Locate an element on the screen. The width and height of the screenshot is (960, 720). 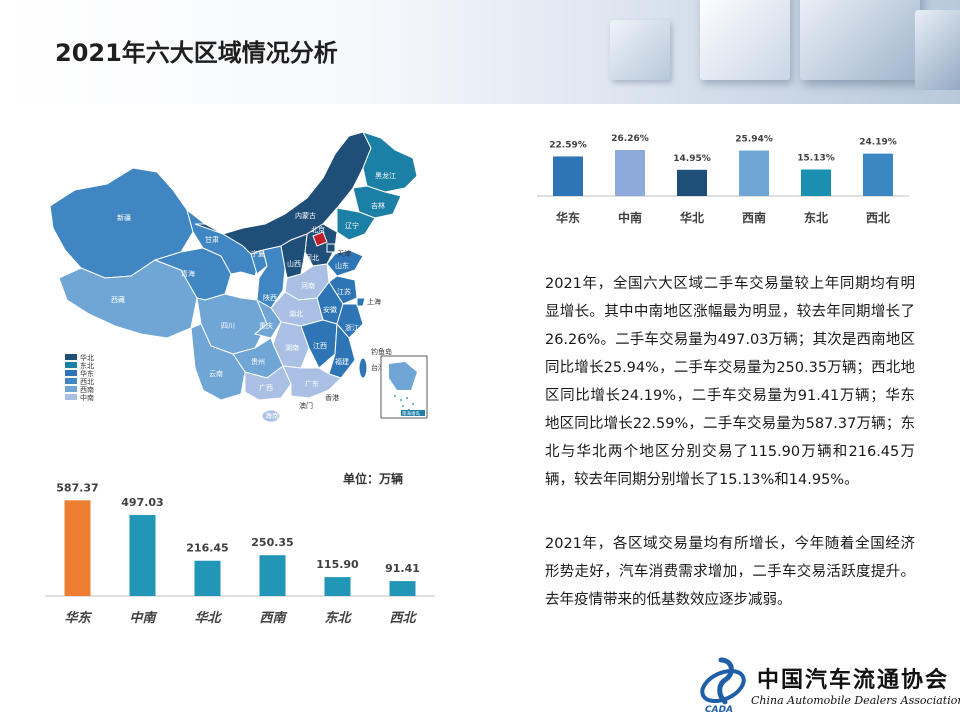
map-label-taiwan: 台湾 is located at coordinates (378, 367).